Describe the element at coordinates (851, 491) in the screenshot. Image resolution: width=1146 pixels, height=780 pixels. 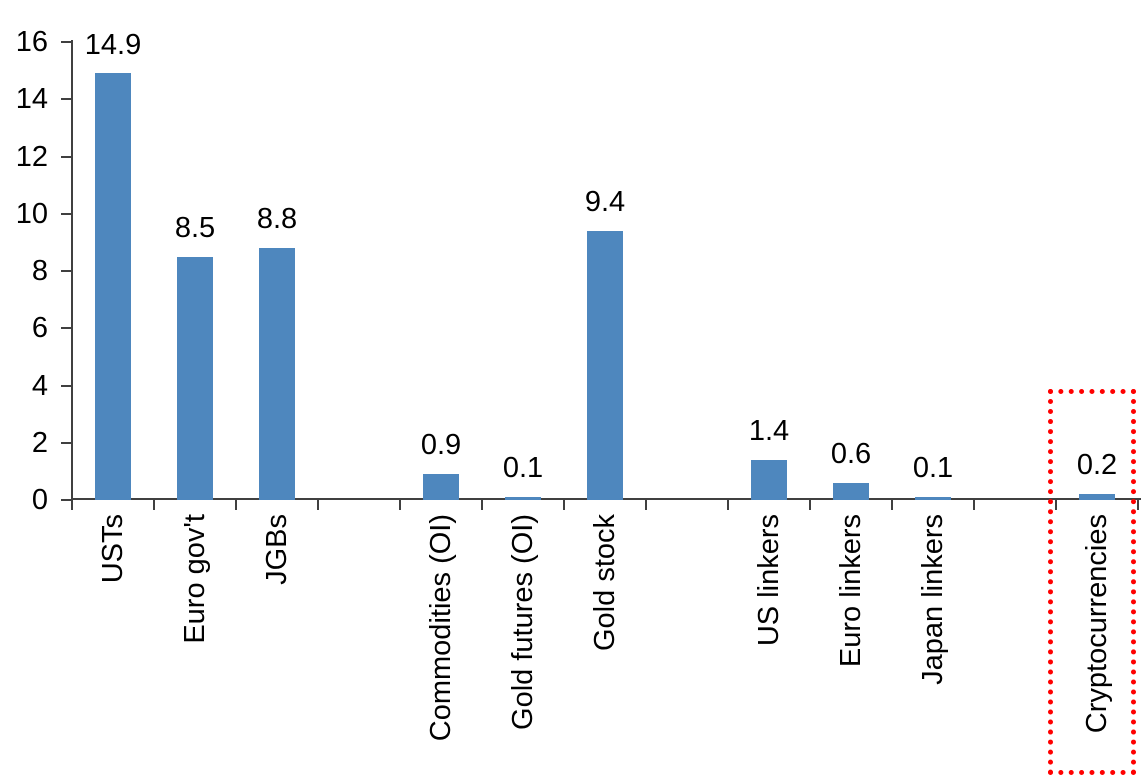
I see `bar-euro-linkers` at that location.